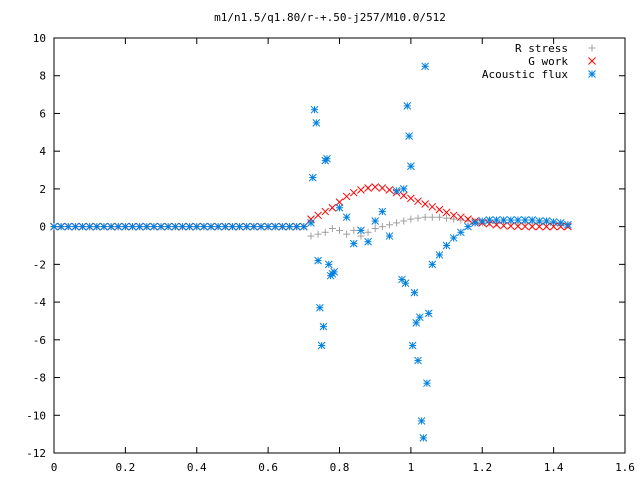 The height and width of the screenshot is (480, 640). What do you see at coordinates (125, 467) in the screenshot?
I see `x-tick-label: 0.2` at bounding box center [125, 467].